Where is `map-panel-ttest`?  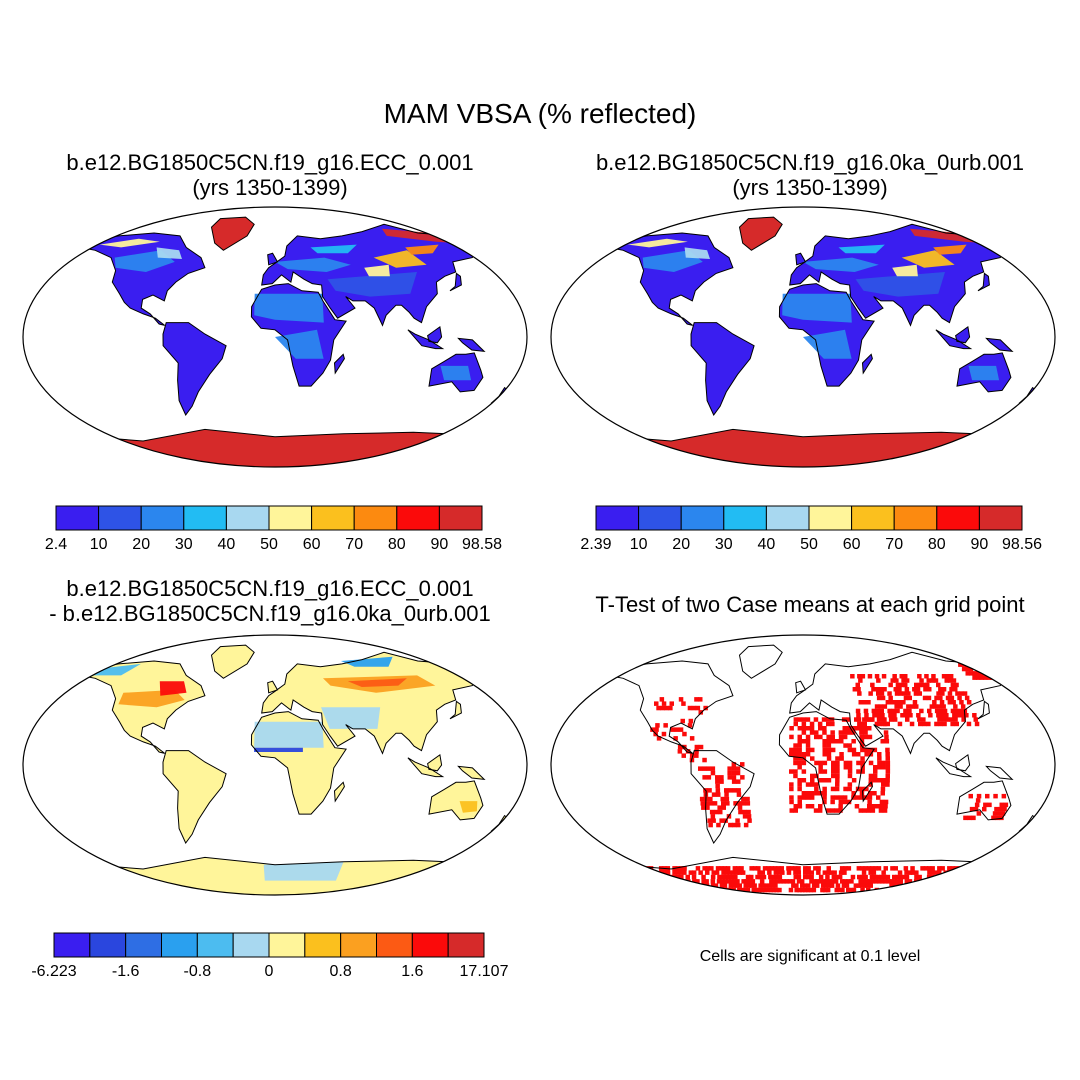
map-panel-ttest is located at coordinates (803, 765).